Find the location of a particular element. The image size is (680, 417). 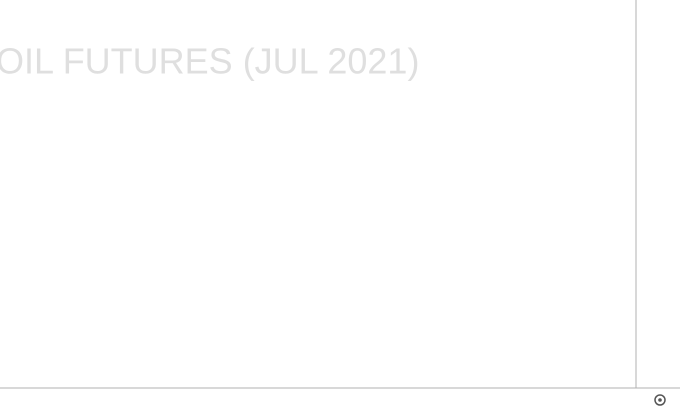

settings-icon is located at coordinates (660, 400).